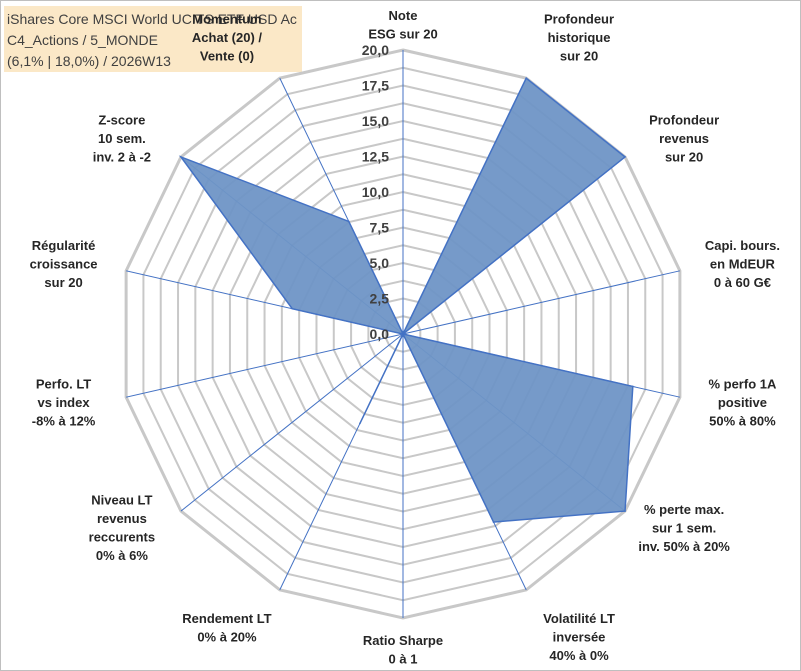  I want to click on axis-label-10-line-0: Perfo. LT, so click(63, 384).